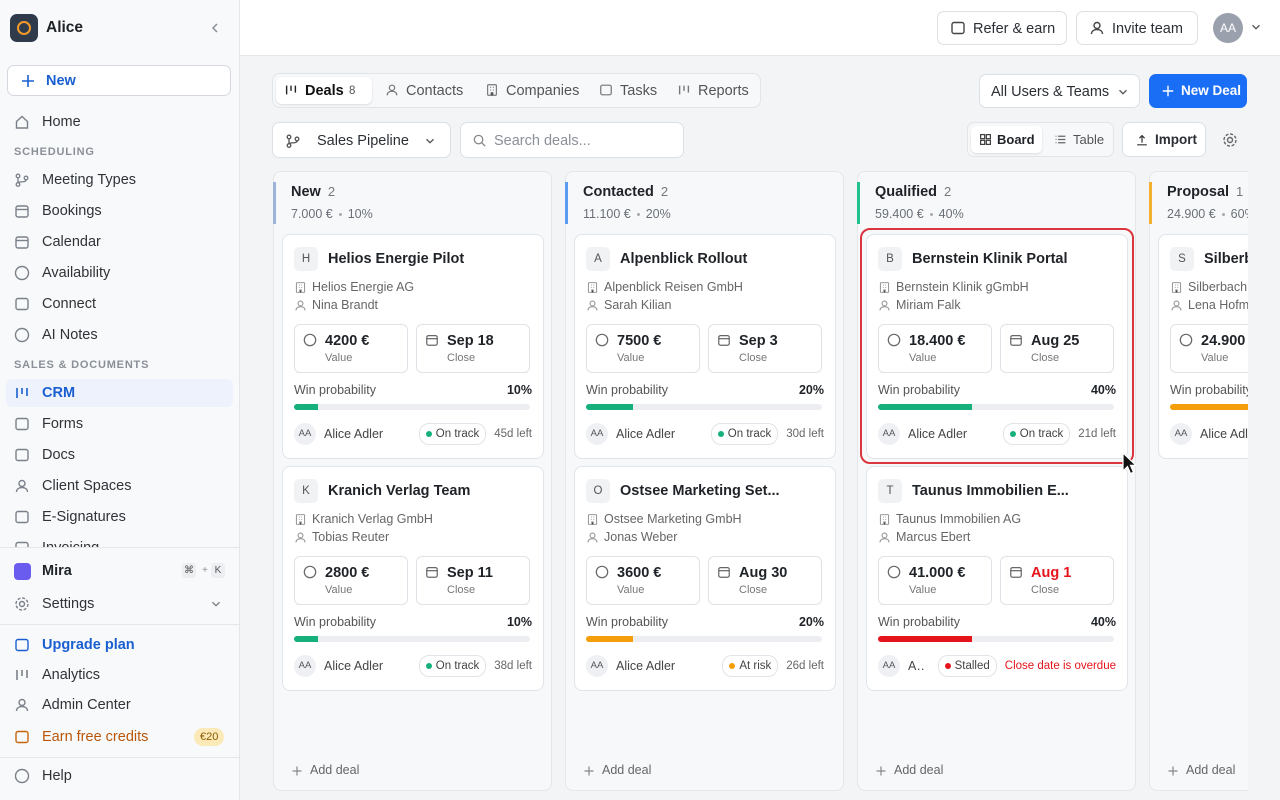 The image size is (1280, 800). I want to click on nav-item: Connect, so click(69, 304).